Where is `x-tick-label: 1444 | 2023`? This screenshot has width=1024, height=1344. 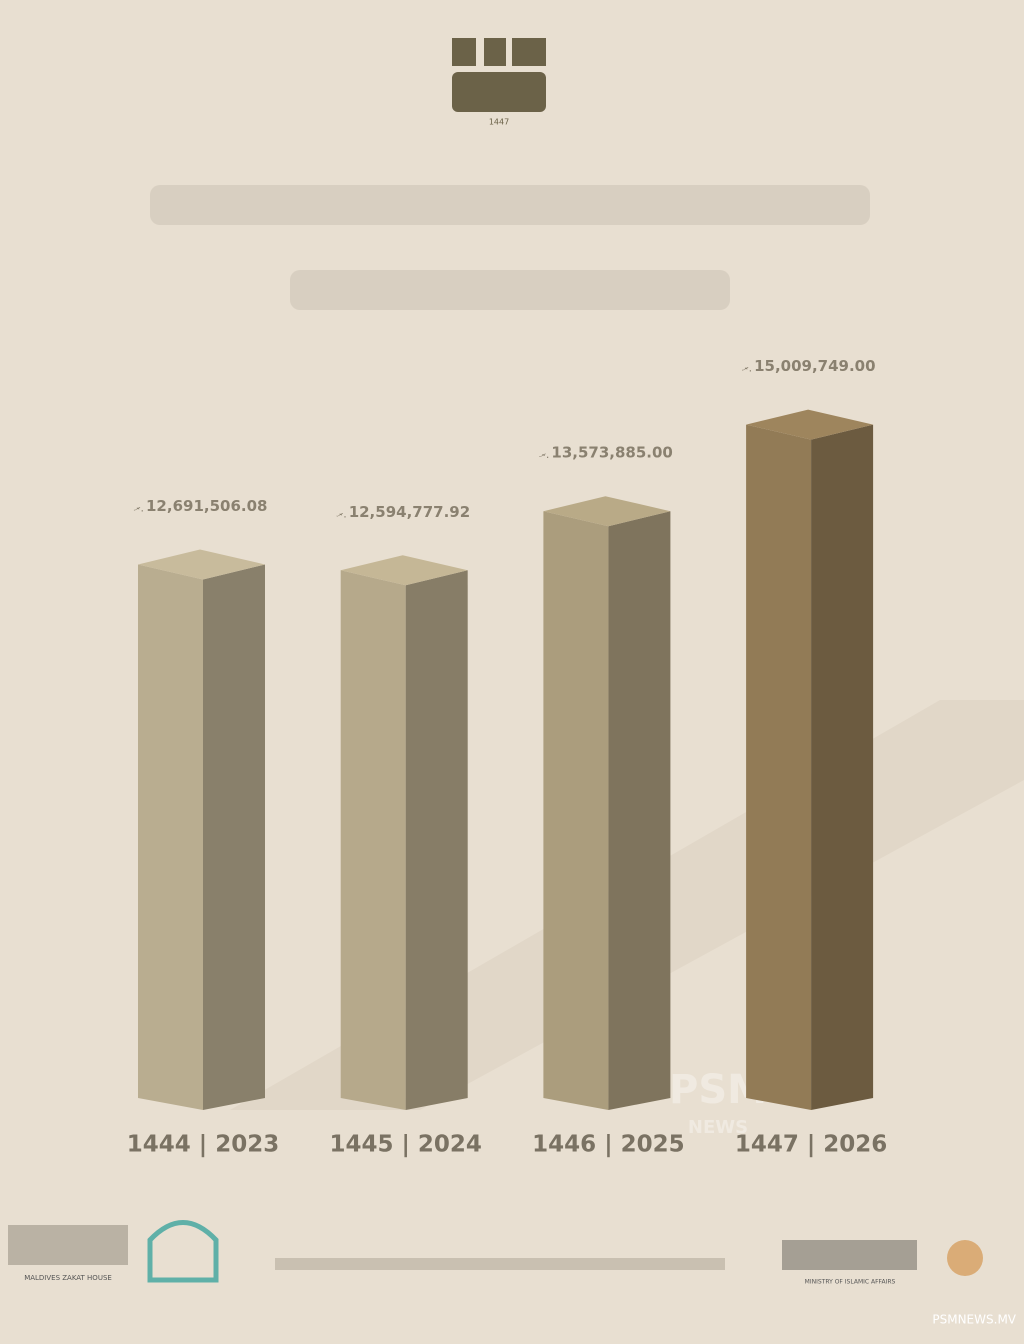 x-tick-label: 1444 | 2023 is located at coordinates (203, 1145).